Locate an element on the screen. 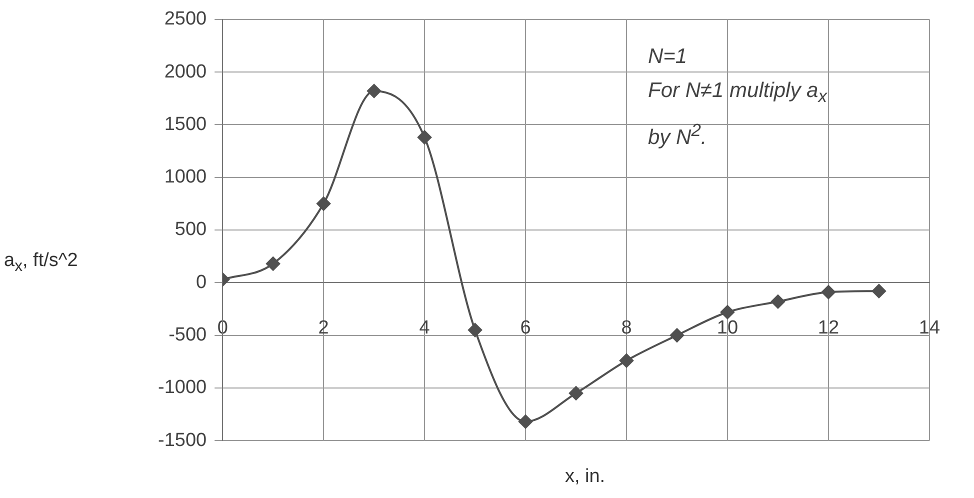 This screenshot has height=498, width=974. x-tick-label: 2 is located at coordinates (323, 327).